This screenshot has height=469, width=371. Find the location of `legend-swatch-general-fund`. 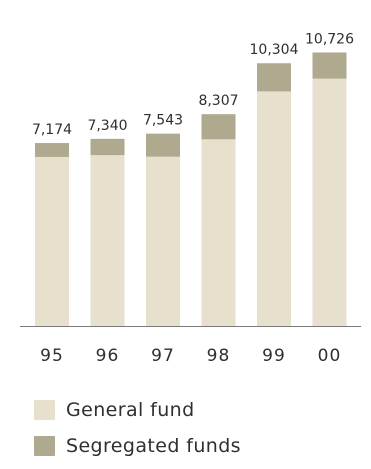

legend-swatch-general-fund is located at coordinates (44, 410).